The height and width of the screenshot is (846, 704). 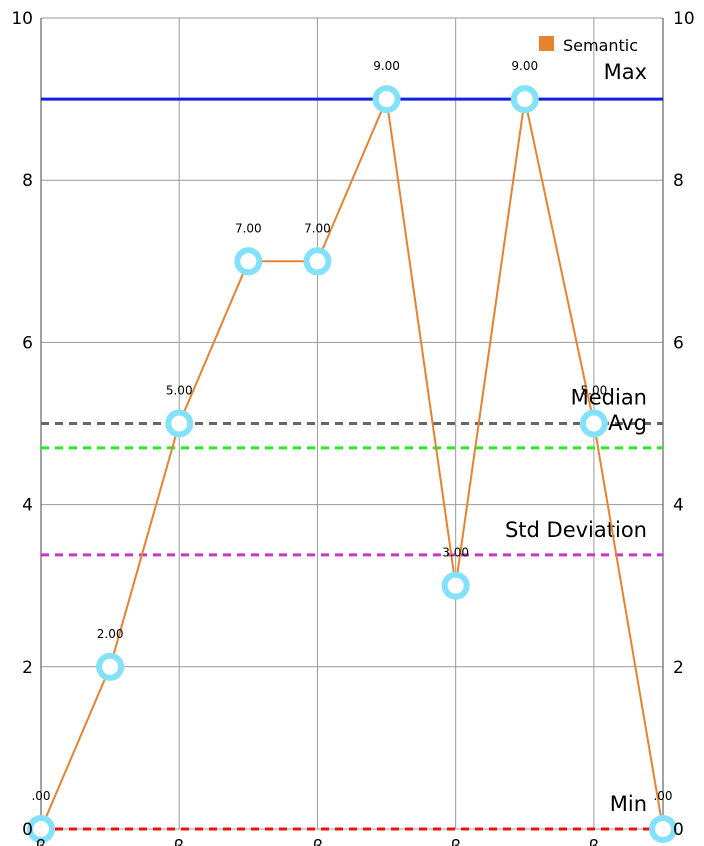 What do you see at coordinates (27, 668) in the screenshot?
I see `y-tick-left: 2` at bounding box center [27, 668].